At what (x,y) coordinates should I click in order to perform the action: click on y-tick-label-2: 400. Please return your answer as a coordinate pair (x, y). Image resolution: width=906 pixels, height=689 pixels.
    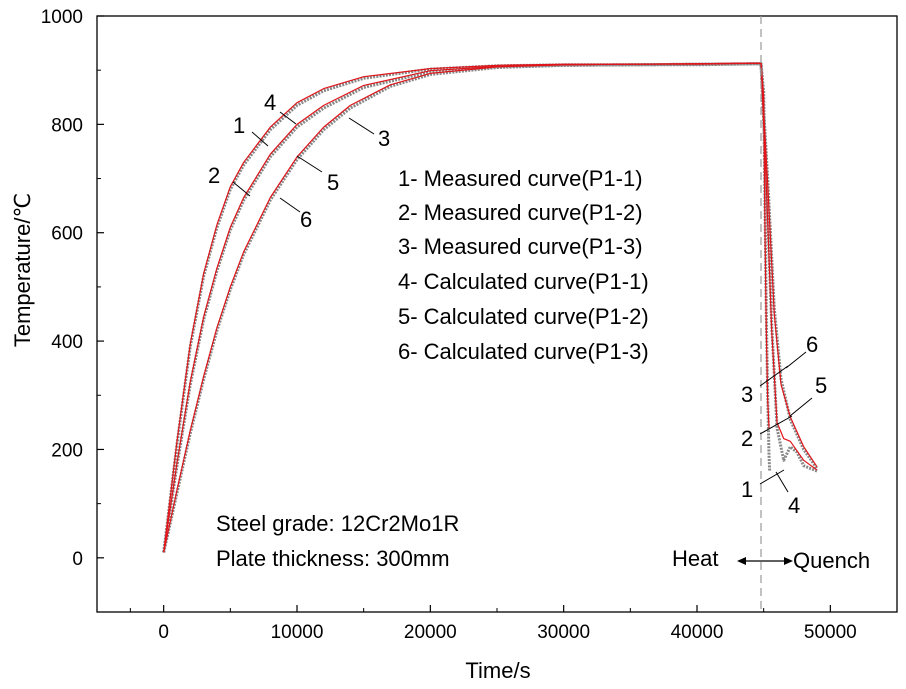
    Looking at the image, I should click on (67, 342).